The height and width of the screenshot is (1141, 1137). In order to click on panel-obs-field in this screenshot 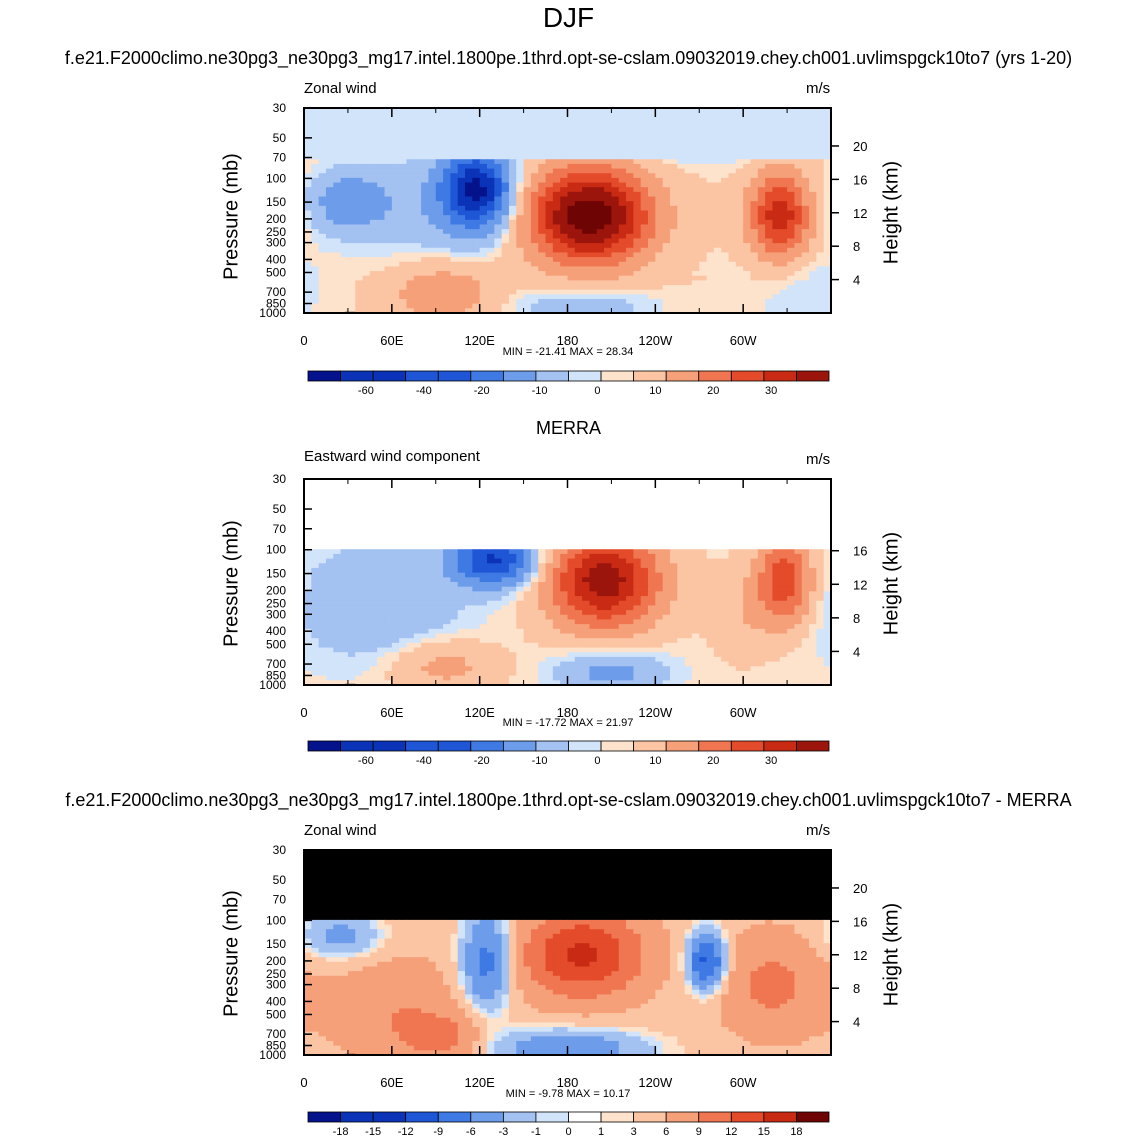, I will do `click(568, 582)`.